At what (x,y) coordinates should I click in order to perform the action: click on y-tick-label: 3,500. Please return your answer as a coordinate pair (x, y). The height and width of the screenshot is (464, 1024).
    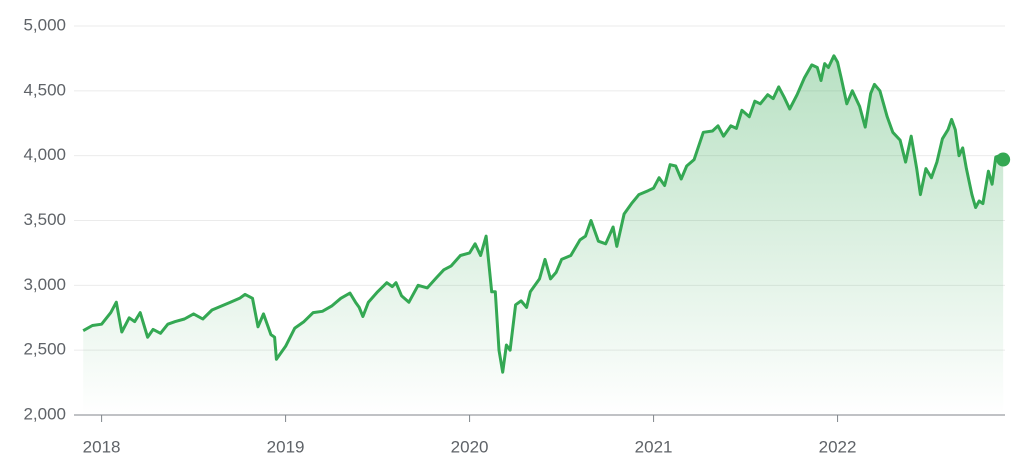
    Looking at the image, I should click on (44, 219).